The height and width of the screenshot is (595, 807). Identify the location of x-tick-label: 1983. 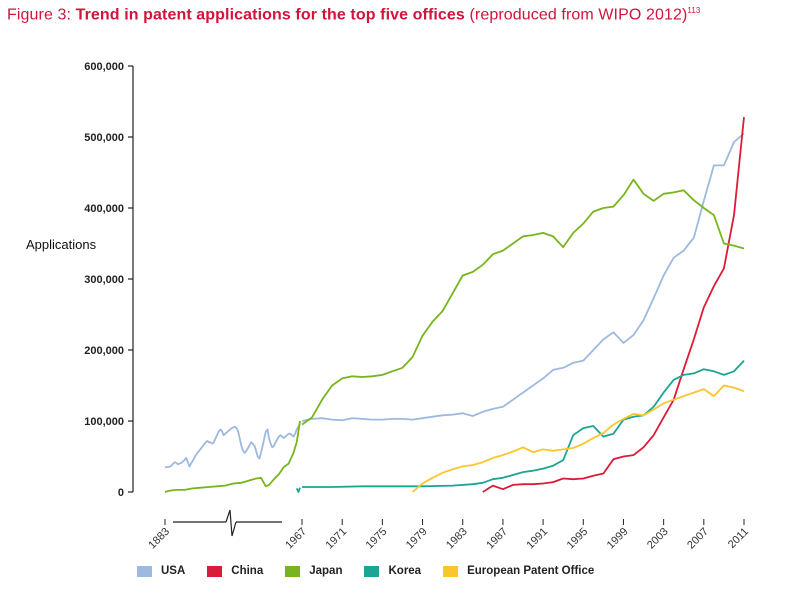
(457, 539).